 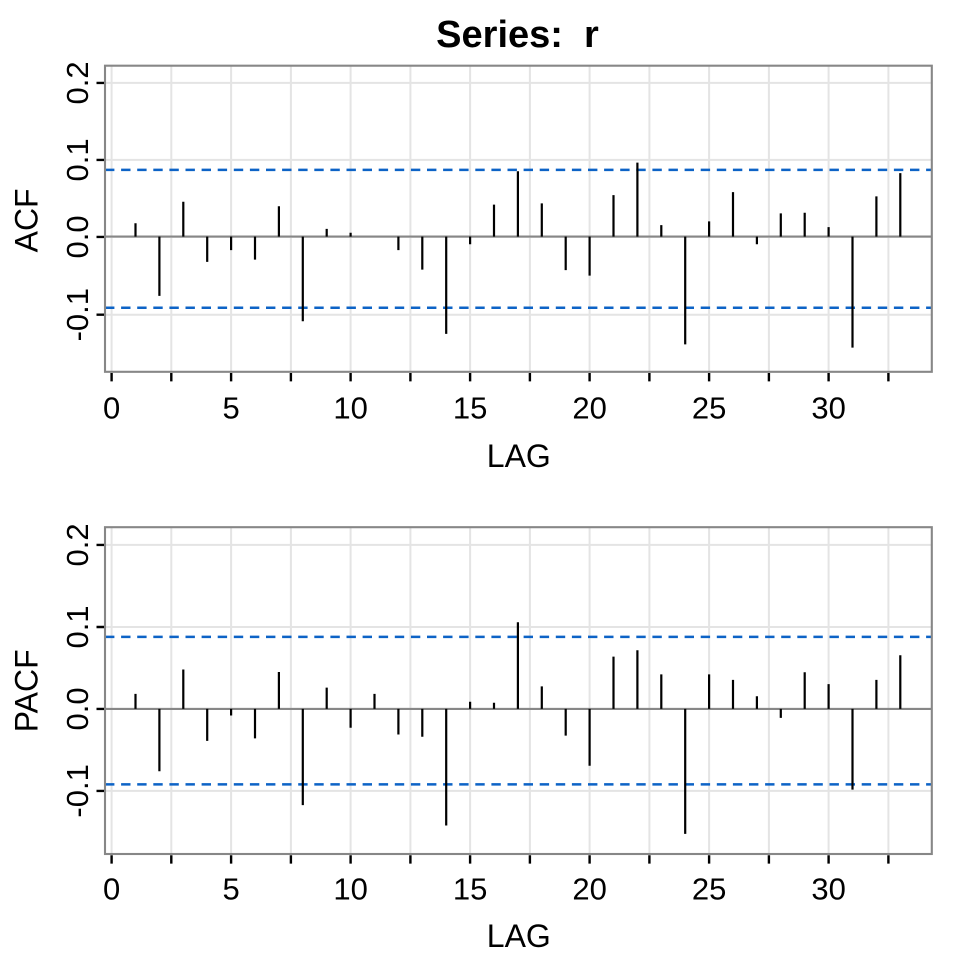 What do you see at coordinates (27, 690) in the screenshot?
I see `svg-text: PACF` at bounding box center [27, 690].